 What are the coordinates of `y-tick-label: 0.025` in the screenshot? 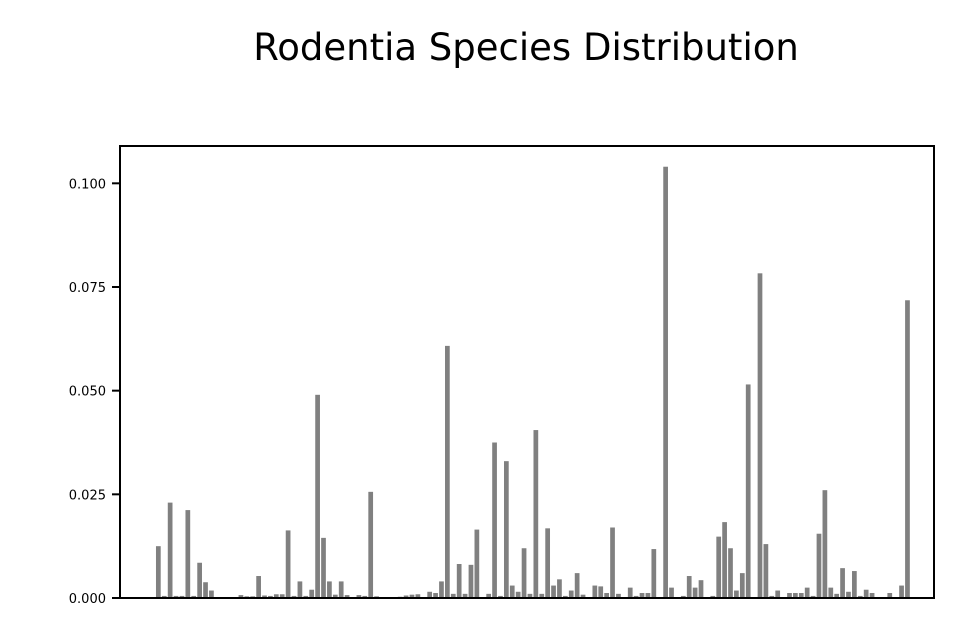 It's located at (87, 495).